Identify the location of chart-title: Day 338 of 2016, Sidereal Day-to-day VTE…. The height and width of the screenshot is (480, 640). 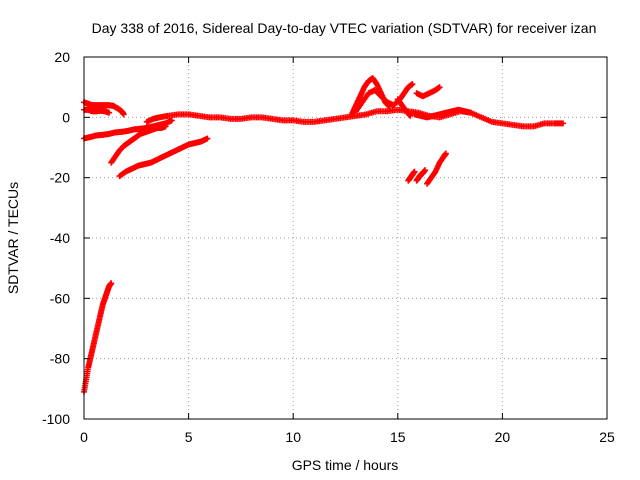
(344, 28).